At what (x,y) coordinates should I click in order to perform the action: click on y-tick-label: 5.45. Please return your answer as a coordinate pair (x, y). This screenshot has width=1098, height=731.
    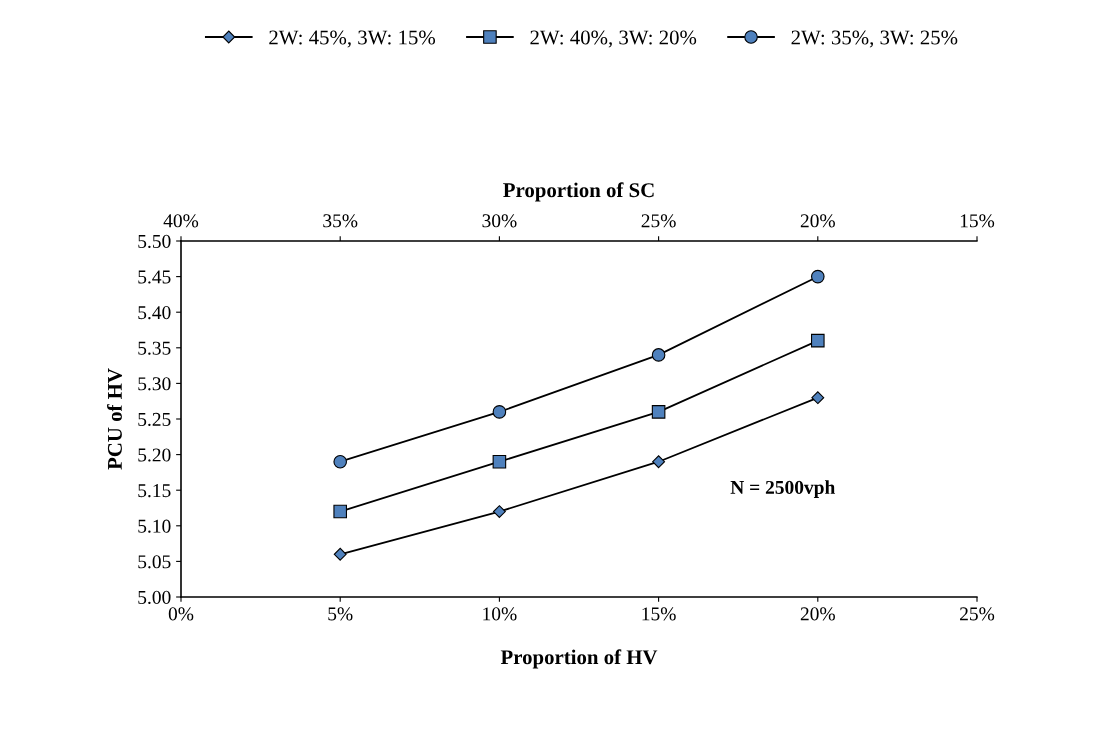
    Looking at the image, I should click on (154, 277).